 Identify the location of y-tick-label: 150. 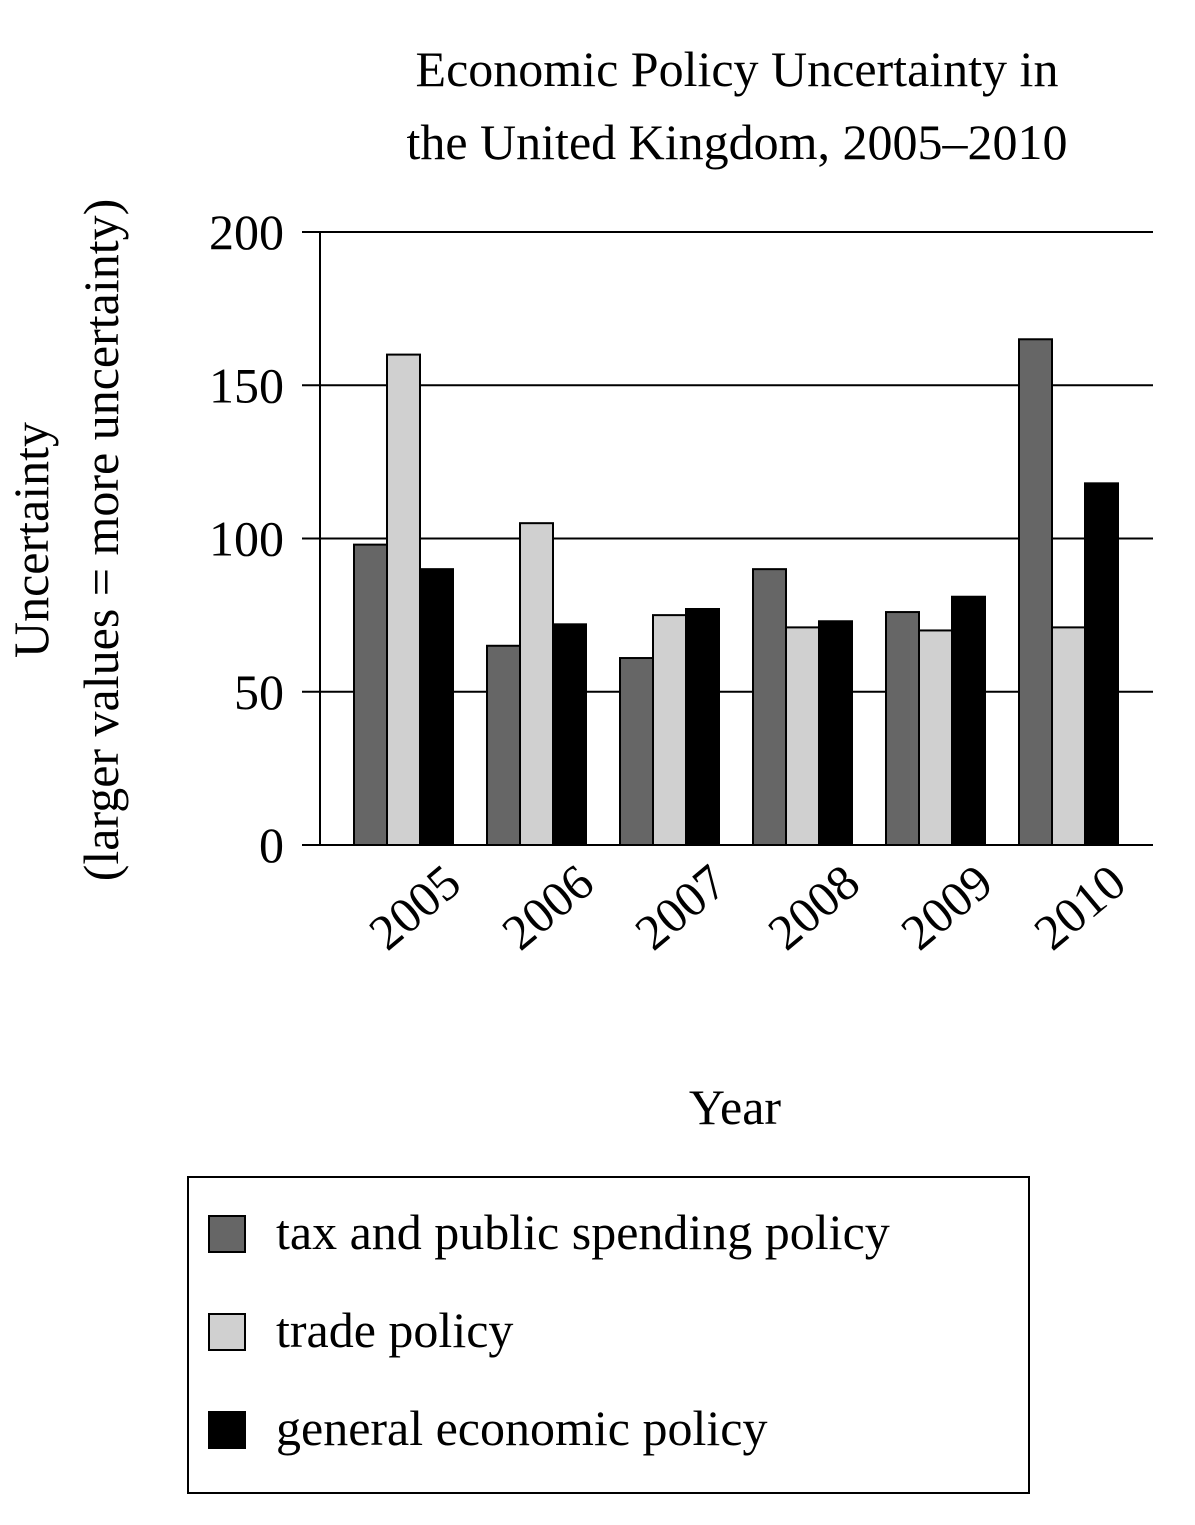
(246, 385).